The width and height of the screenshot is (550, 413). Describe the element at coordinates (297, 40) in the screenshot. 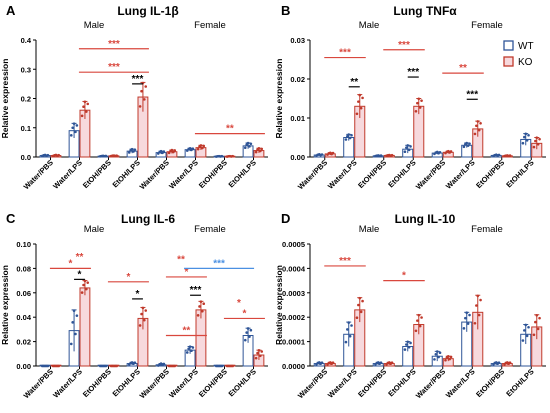

I see `y-tick-label: 0.03` at that location.